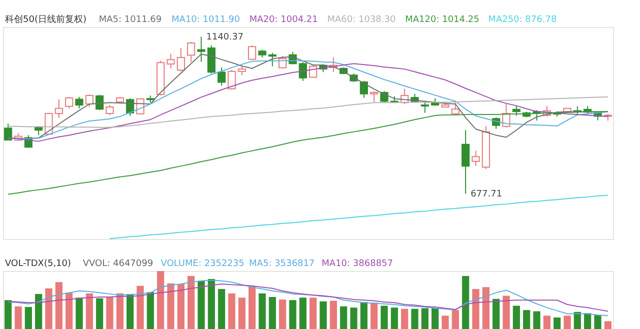  I want to click on text: VVOL: 4647099, so click(118, 264).